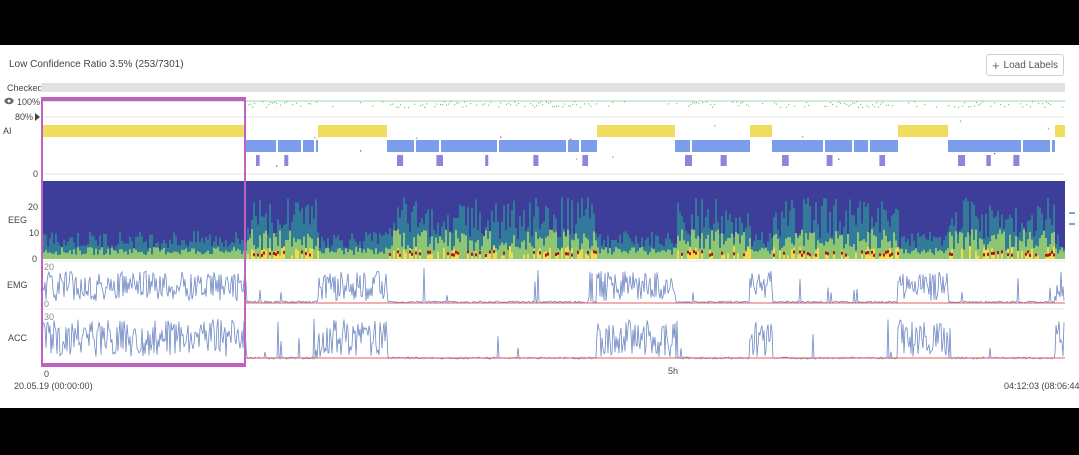 The height and width of the screenshot is (455, 1079). What do you see at coordinates (18, 338) in the screenshot?
I see `acc-track-label: ACC` at bounding box center [18, 338].